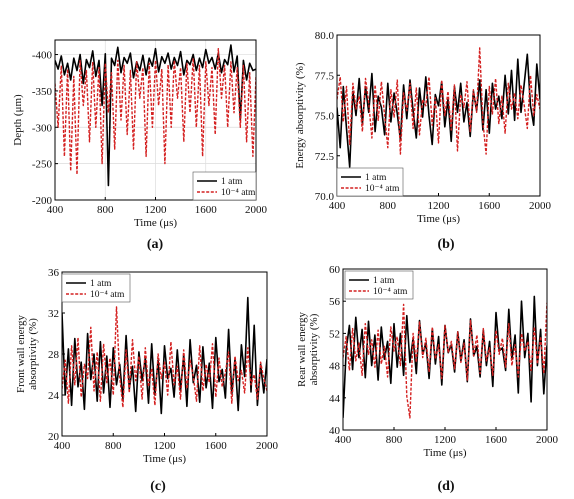 This screenshot has height=499, width=574. What do you see at coordinates (335, 367) in the screenshot?
I see `y-tick-label: 48` at bounding box center [335, 367].